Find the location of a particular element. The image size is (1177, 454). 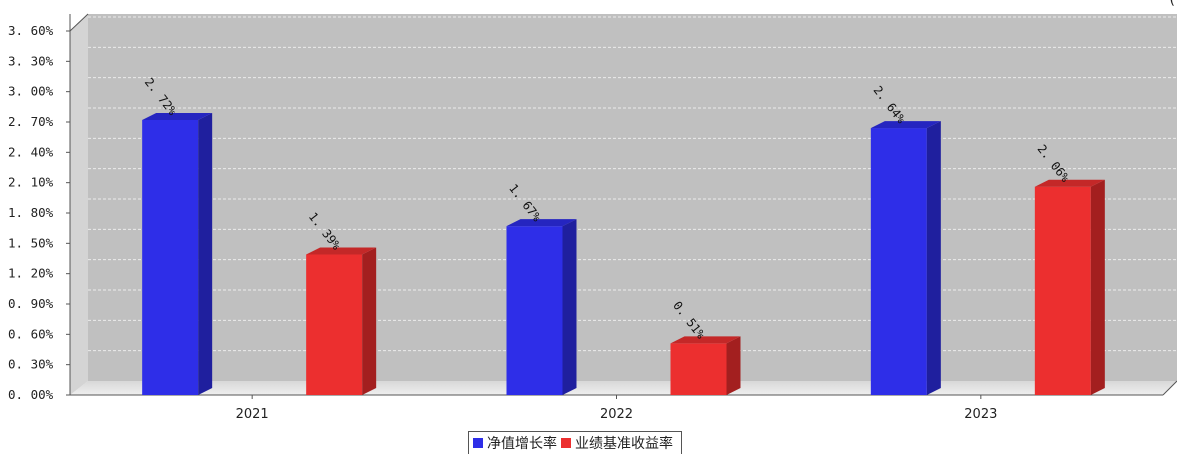

legend-swatch-red is located at coordinates (566, 443).